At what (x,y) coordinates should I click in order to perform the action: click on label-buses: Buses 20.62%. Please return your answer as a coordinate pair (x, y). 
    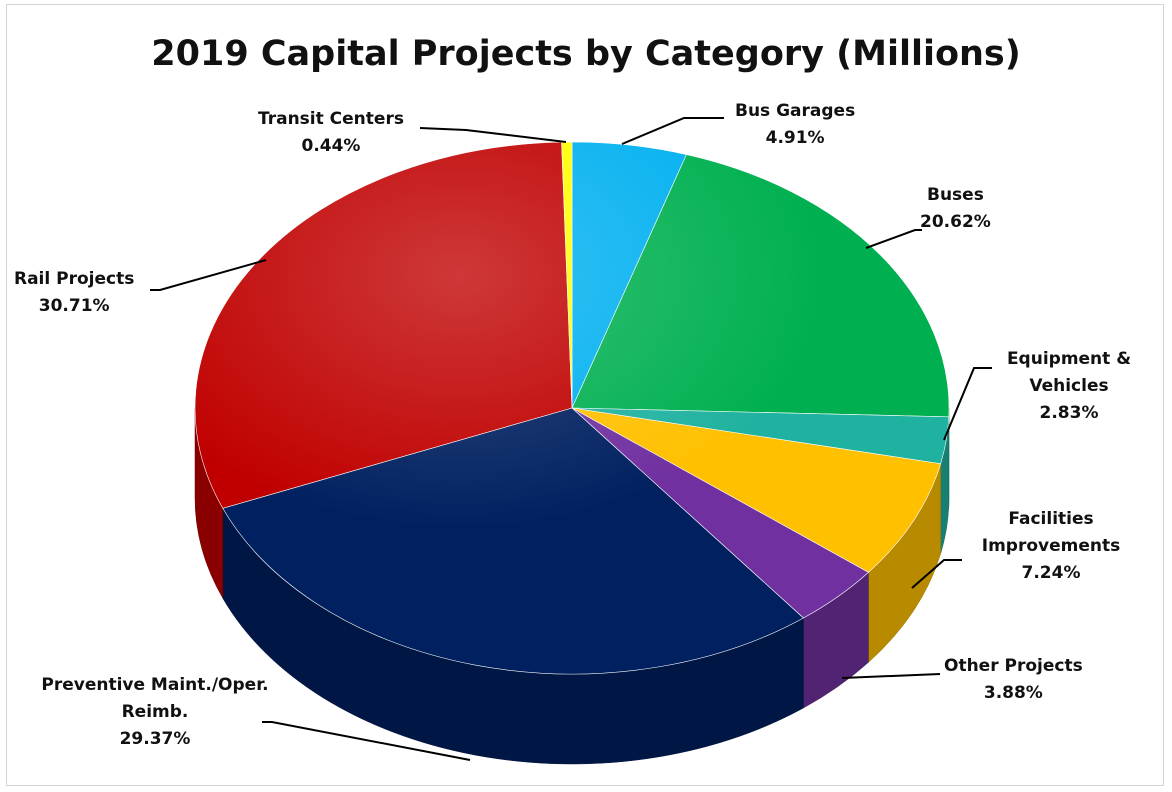
    Looking at the image, I should click on (955, 208).